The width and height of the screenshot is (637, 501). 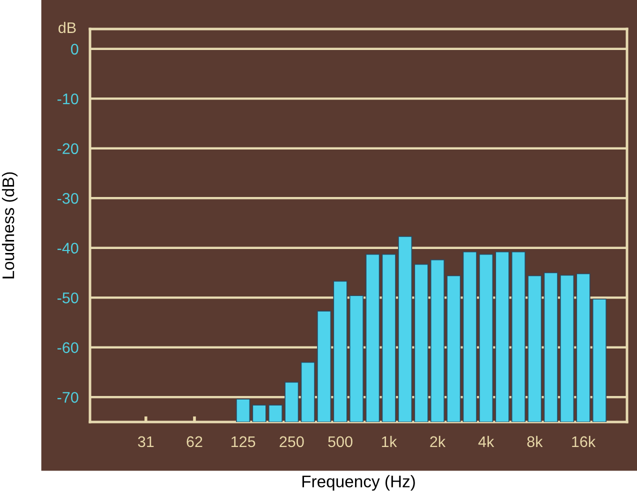 I want to click on x-tick-label: 8k, so click(x=535, y=442).